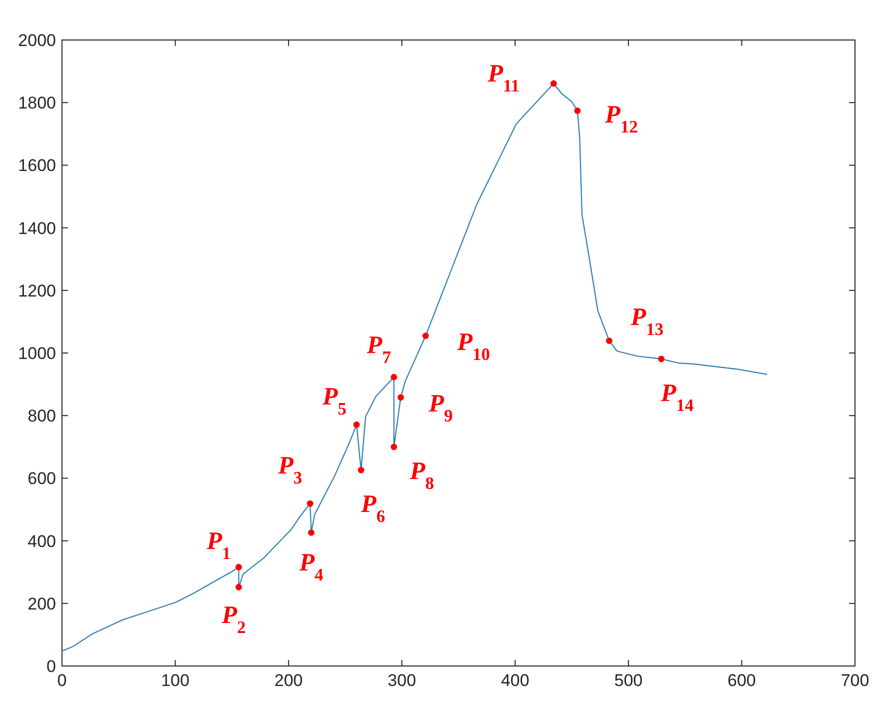 The height and width of the screenshot is (704, 877). What do you see at coordinates (37, 228) in the screenshot?
I see `y-tick-label: 1400` at bounding box center [37, 228].